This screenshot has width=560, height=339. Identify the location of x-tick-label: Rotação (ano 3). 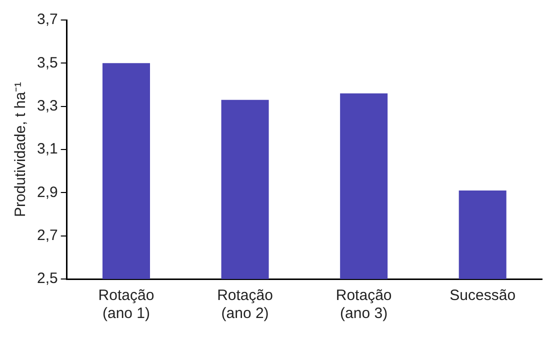
(364, 304).